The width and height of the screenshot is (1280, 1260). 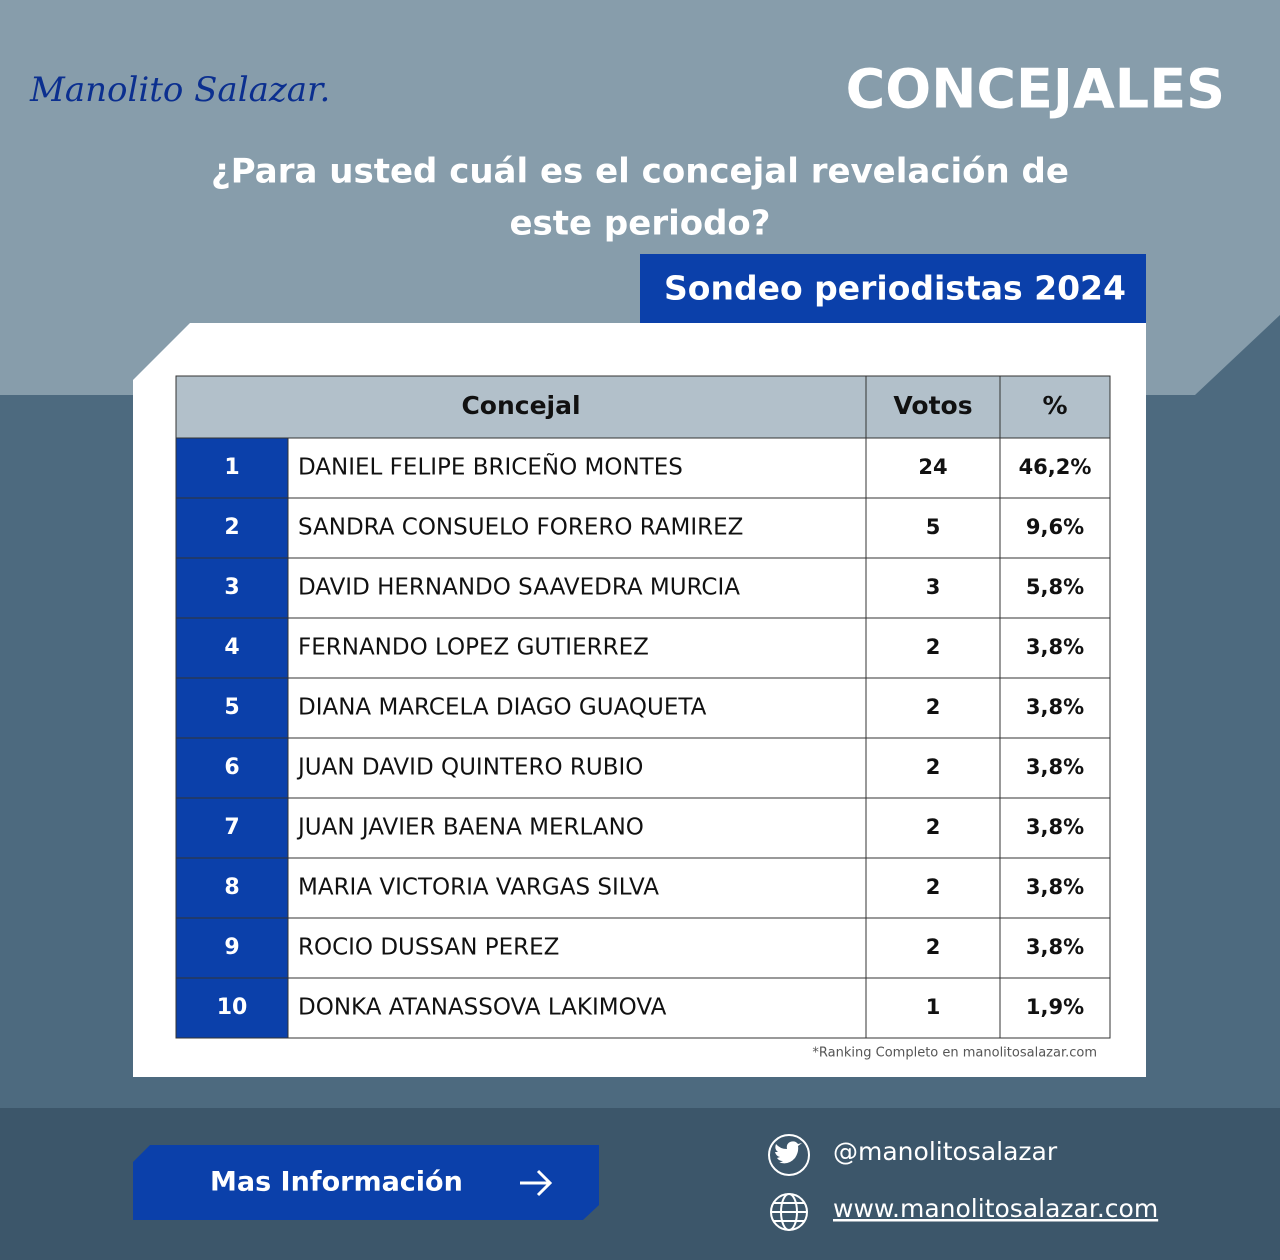 I want to click on column-header: Votos, so click(x=932, y=405).